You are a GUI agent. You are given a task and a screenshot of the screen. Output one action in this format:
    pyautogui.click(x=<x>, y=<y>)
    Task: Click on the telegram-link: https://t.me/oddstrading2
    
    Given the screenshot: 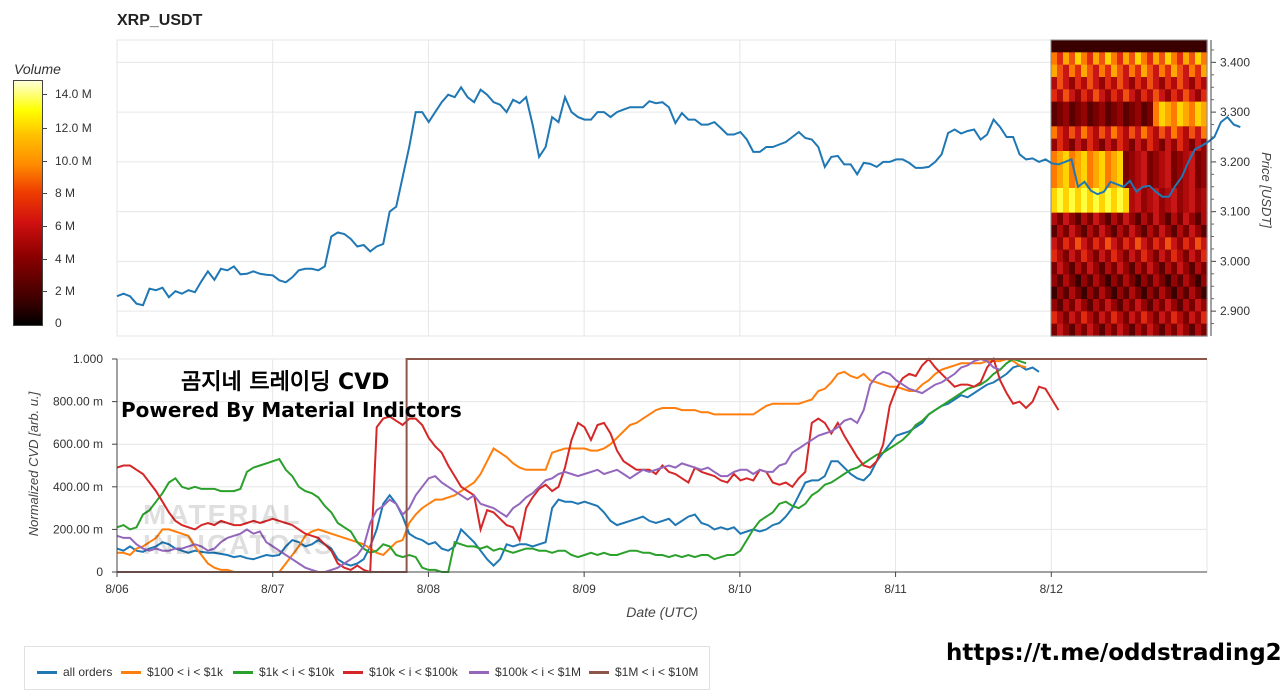 What is the action you would take?
    pyautogui.click(x=1113, y=653)
    